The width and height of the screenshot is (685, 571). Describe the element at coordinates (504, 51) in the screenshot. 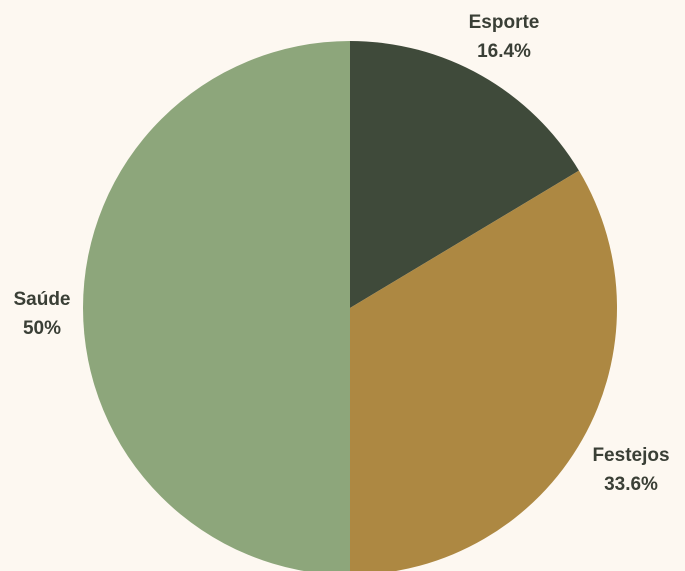

I see `slice-value-esporte: 16.4%` at that location.